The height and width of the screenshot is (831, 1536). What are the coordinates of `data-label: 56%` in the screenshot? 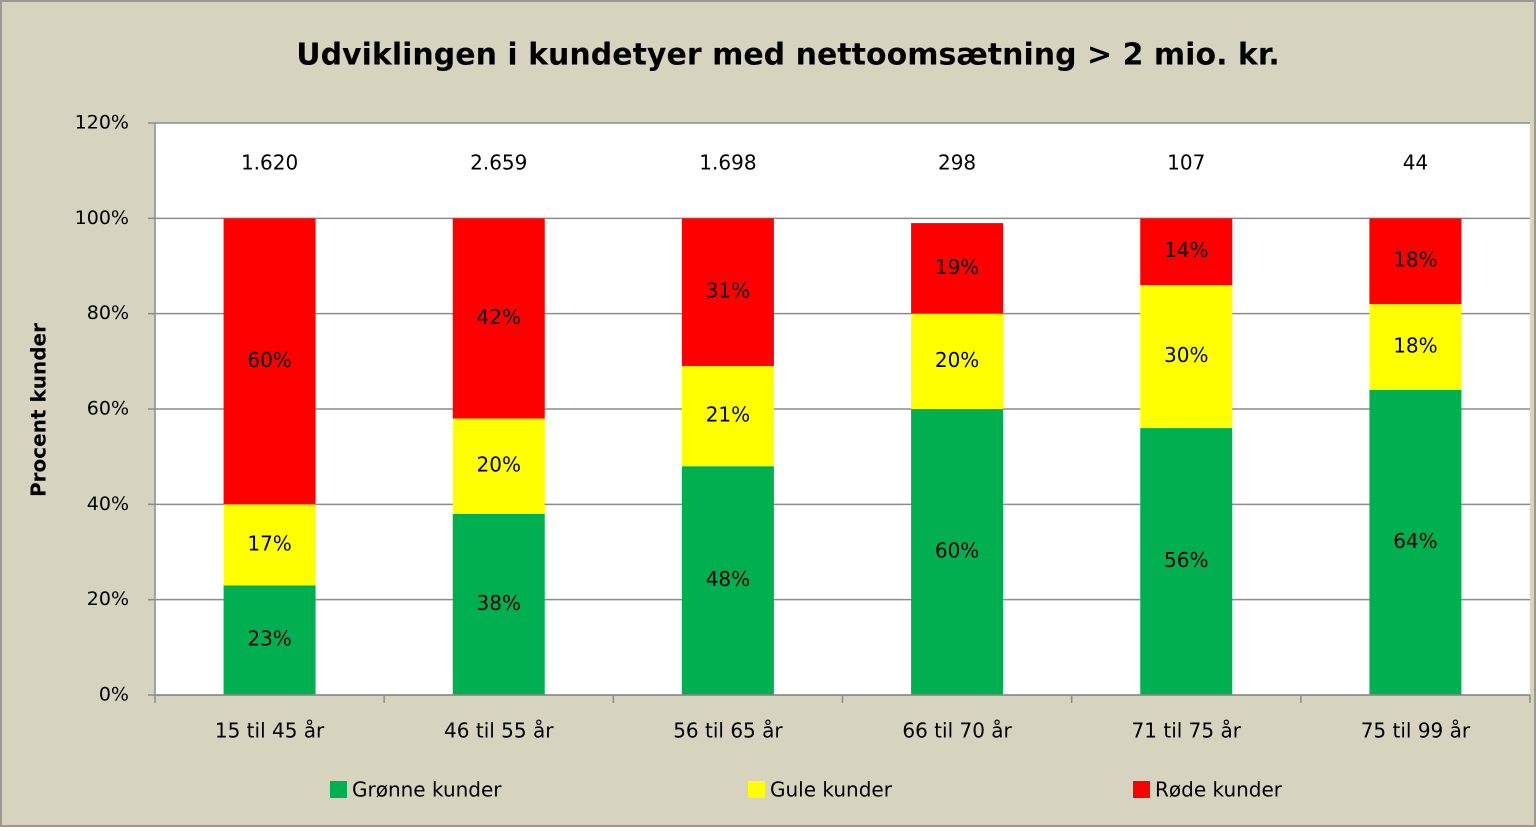 It's located at (1186, 560).